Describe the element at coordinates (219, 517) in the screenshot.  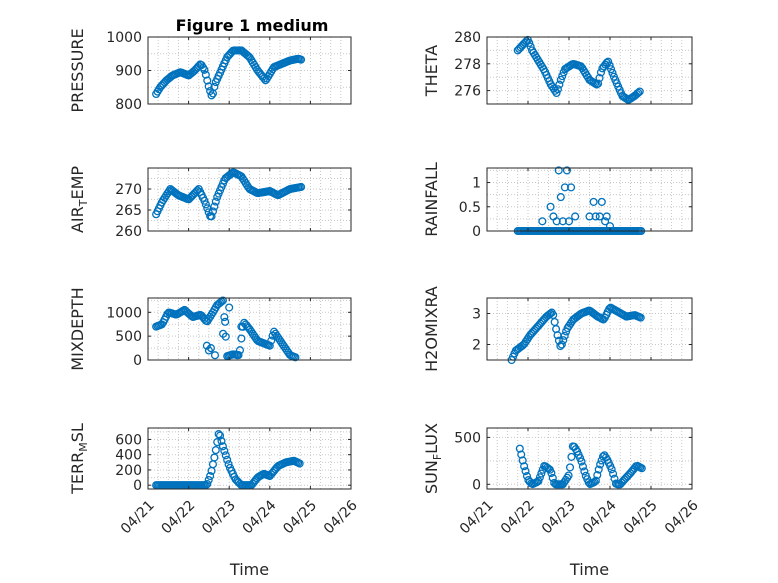
I see `x-tick-label: 04/23` at that location.